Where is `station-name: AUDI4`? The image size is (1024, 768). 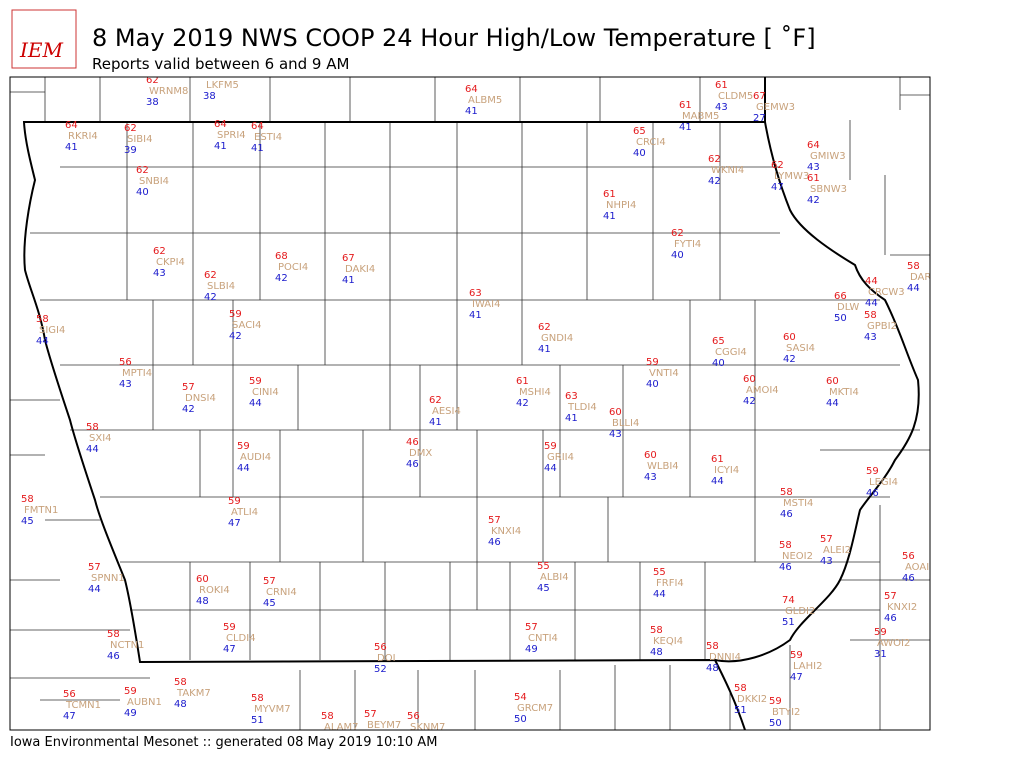 station-name: AUDI4 is located at coordinates (255, 457).